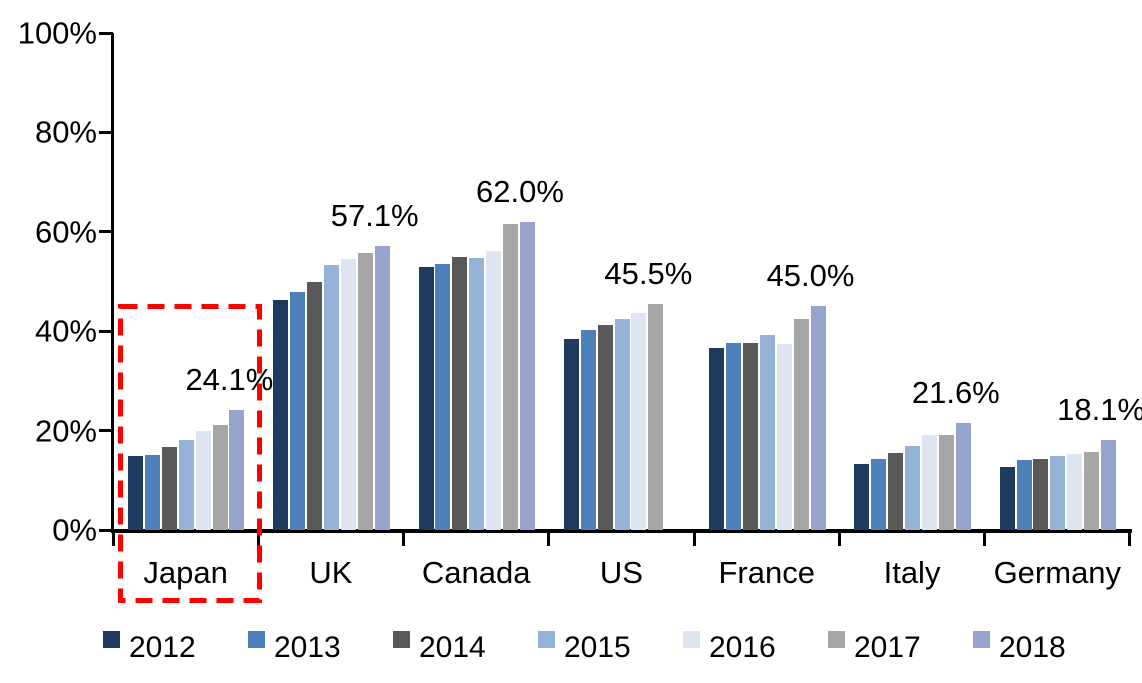 The image size is (1142, 683). Describe the element at coordinates (588, 429) in the screenshot. I see `bar-us-2013` at that location.